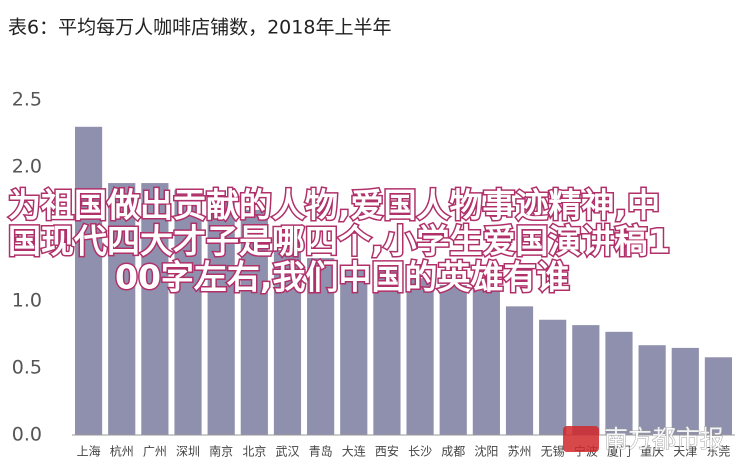  Describe the element at coordinates (27, 301) in the screenshot. I see `y-tick-label: 1.0` at that location.